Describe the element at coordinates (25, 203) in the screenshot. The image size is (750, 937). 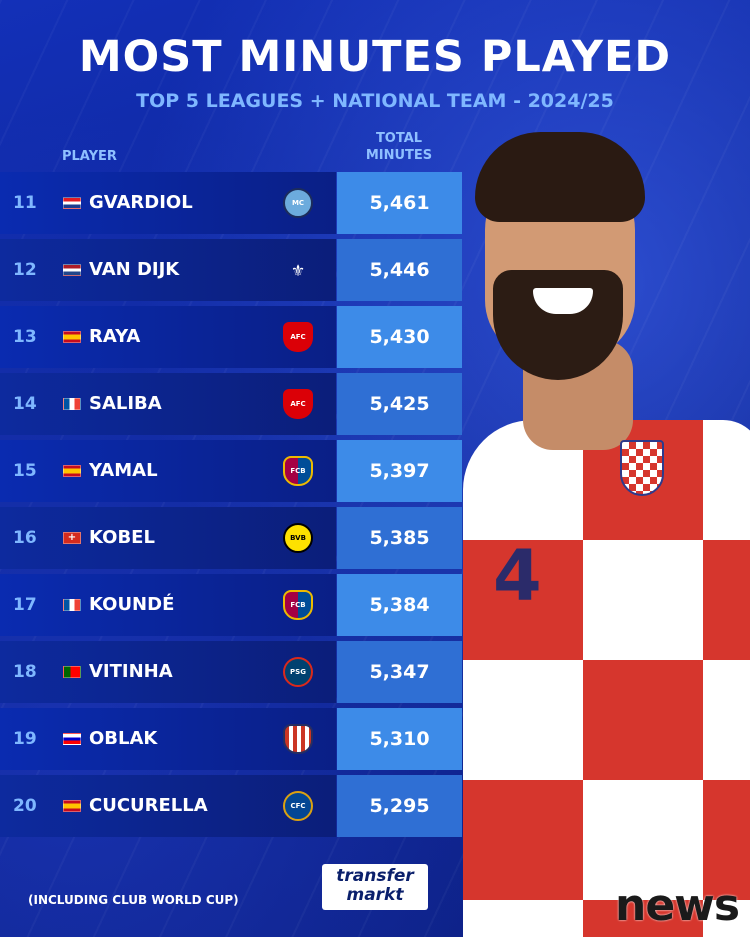
I see `row-rank: 11` at that location.